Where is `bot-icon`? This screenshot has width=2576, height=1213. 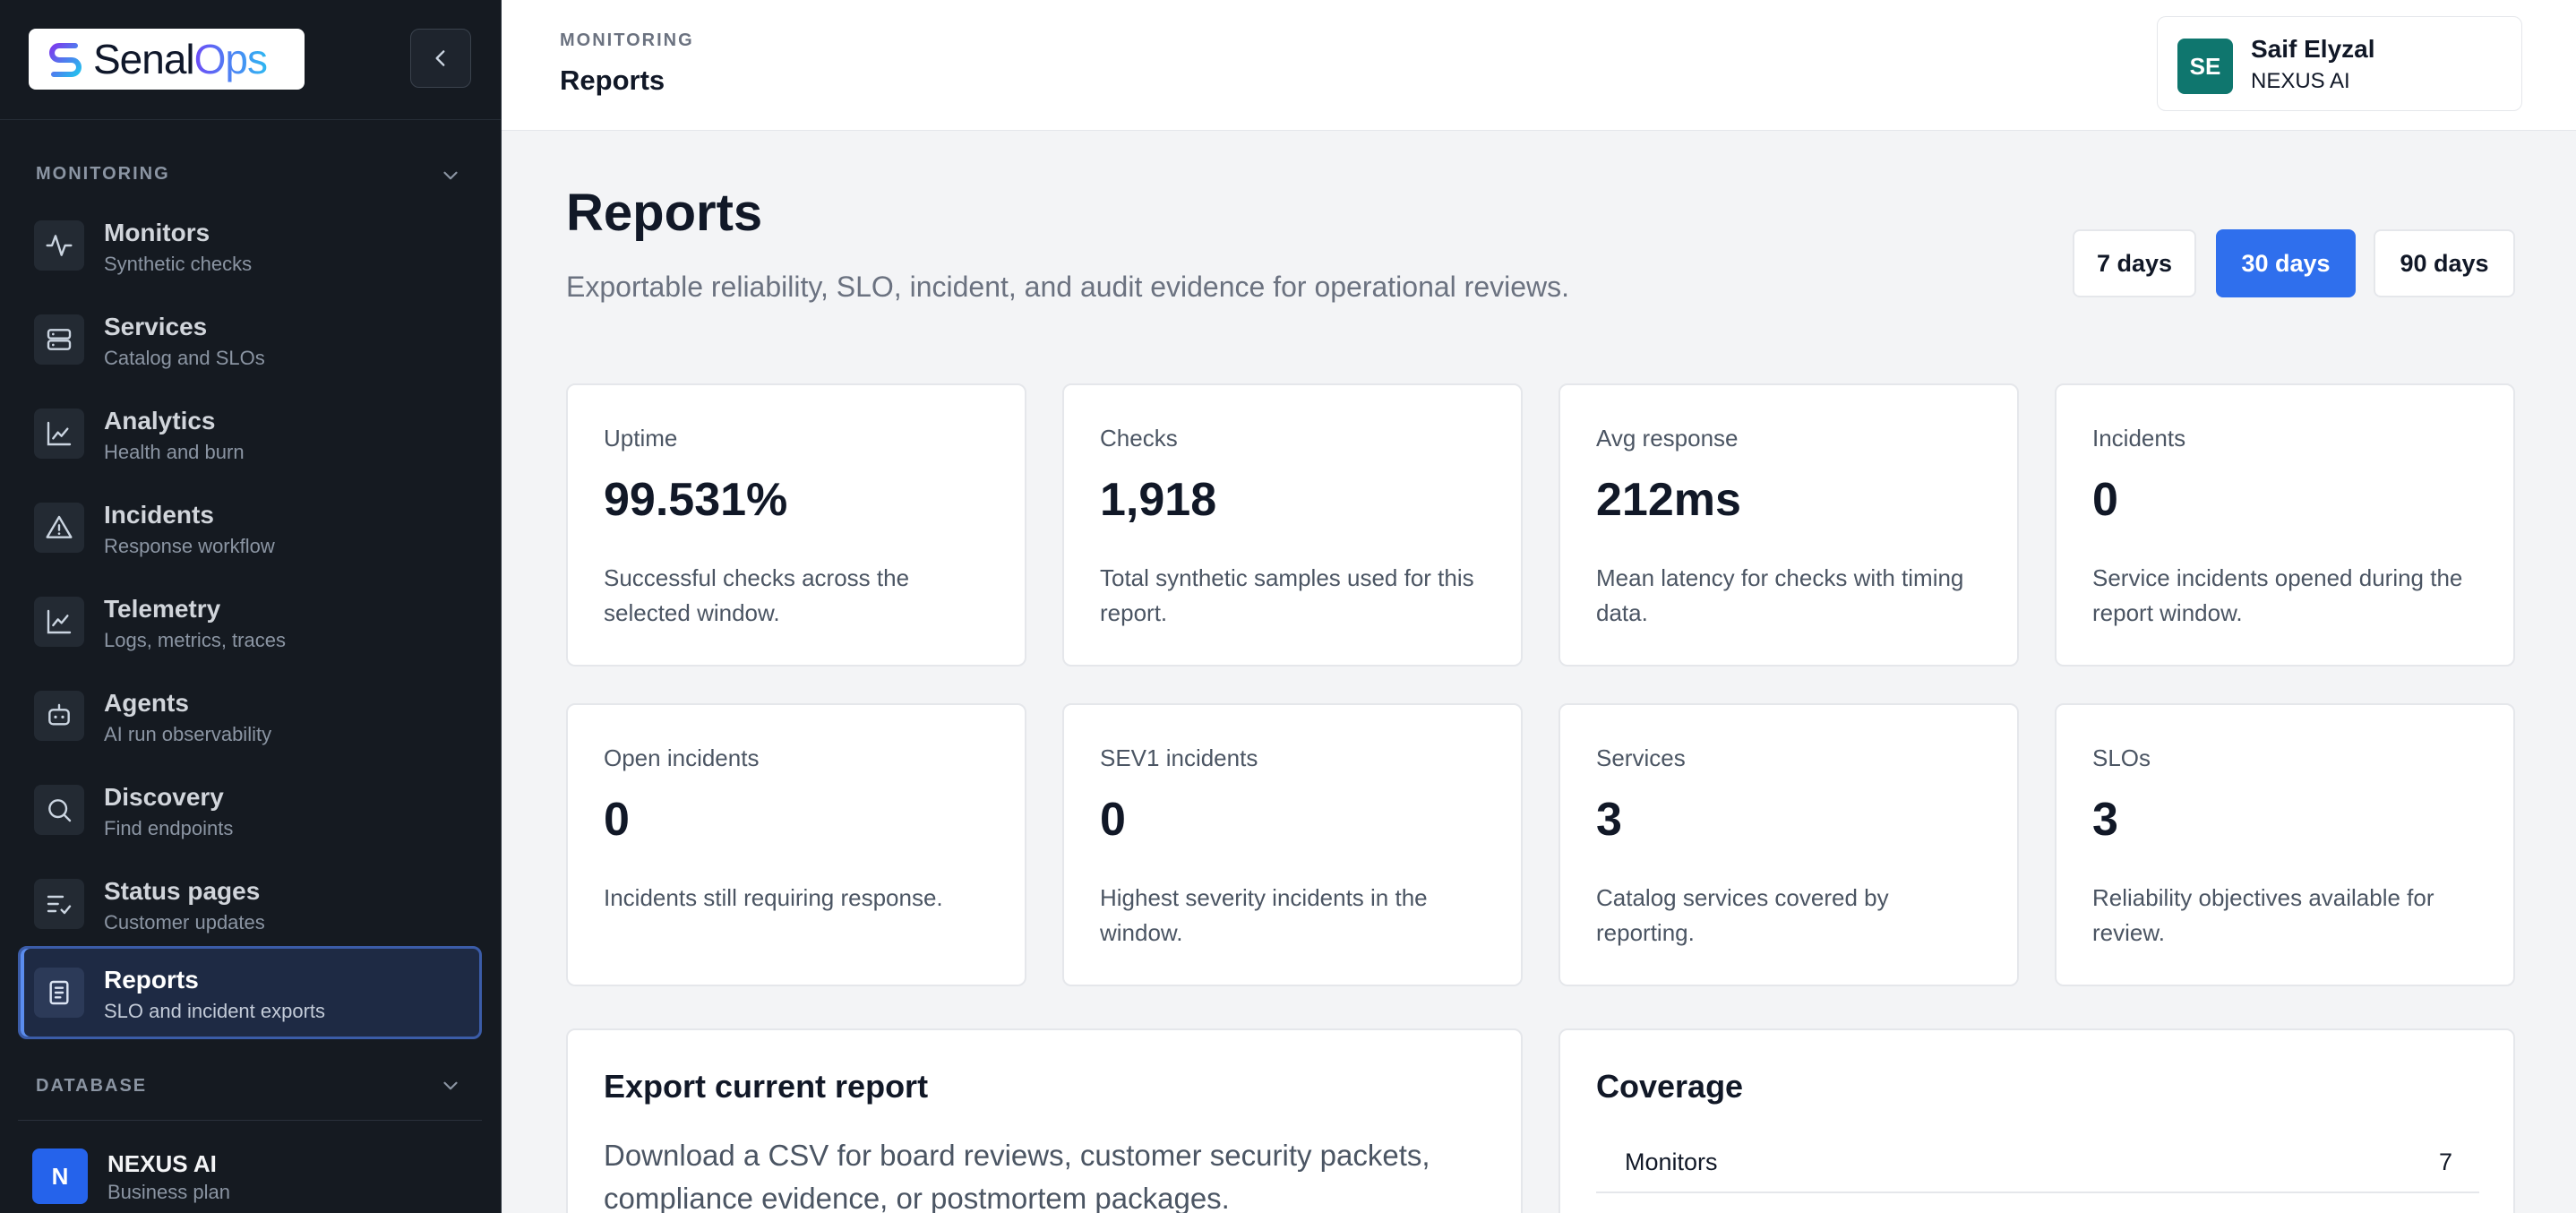
bot-icon is located at coordinates (59, 715).